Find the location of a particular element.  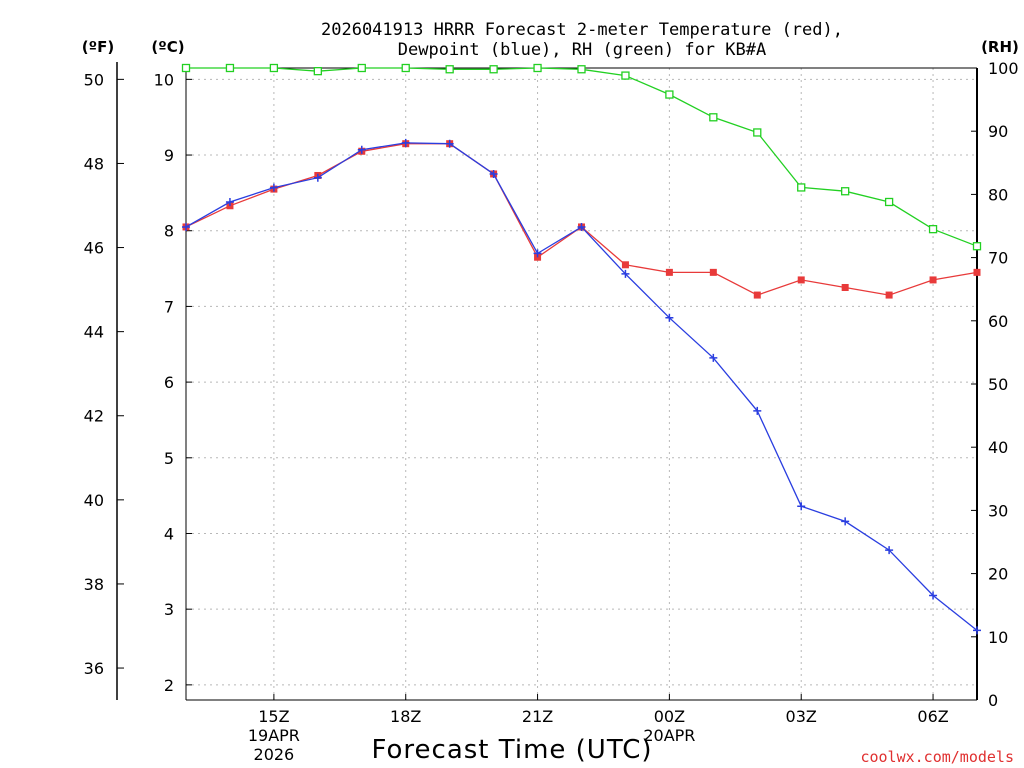

x-tick-date: 20APR is located at coordinates (669, 735).